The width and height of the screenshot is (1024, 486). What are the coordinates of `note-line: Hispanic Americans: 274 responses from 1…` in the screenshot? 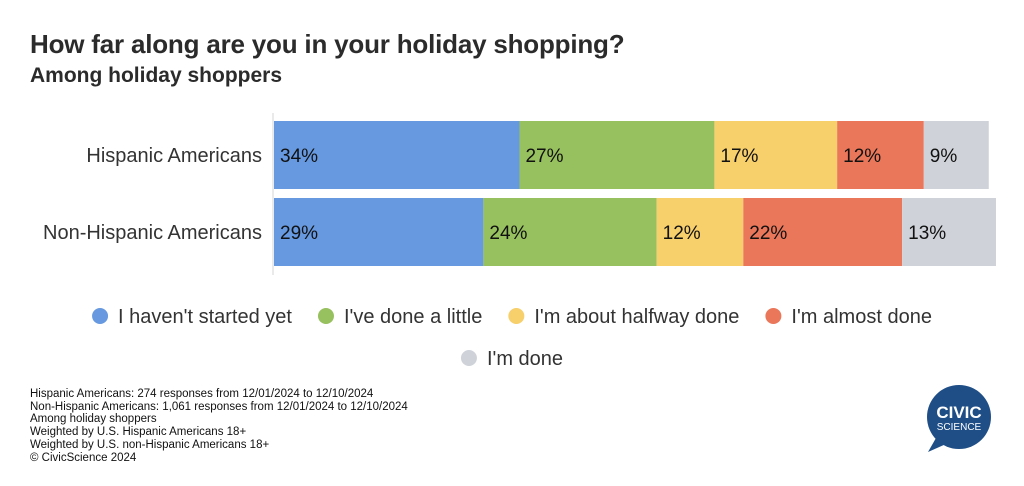 It's located at (202, 394).